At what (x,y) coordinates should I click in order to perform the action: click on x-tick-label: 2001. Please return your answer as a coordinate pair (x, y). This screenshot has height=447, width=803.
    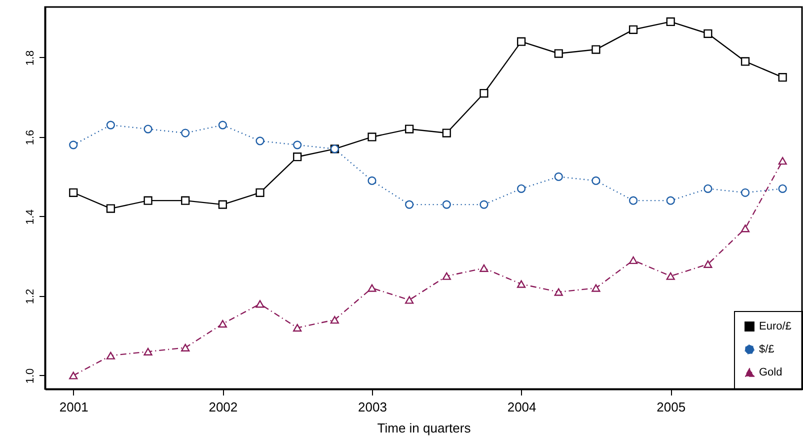
    Looking at the image, I should click on (73, 407).